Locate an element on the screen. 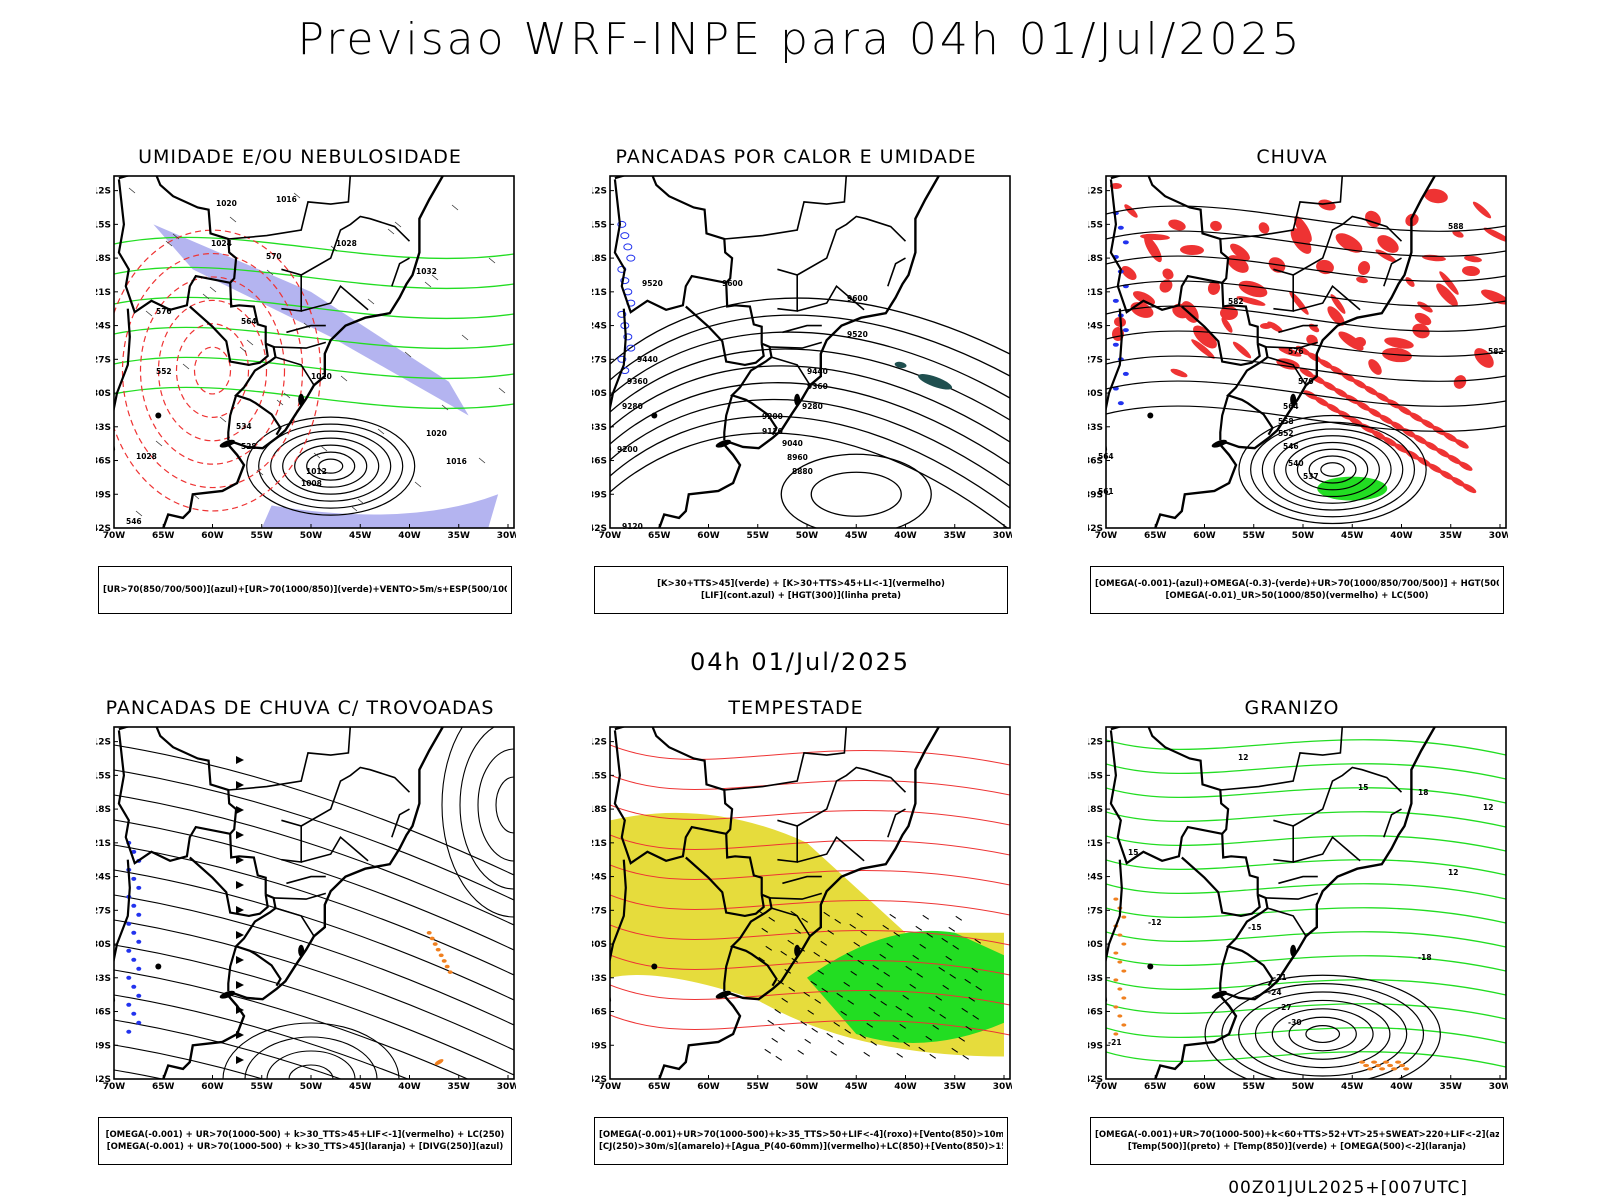  lif-contour is located at coordinates (628, 337).